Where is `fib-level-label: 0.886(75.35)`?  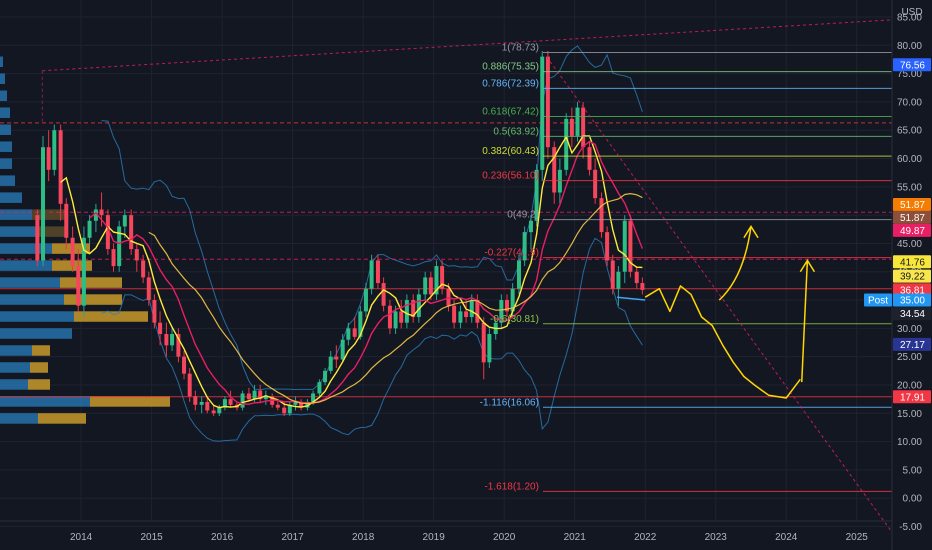 fib-level-label: 0.886(75.35) is located at coordinates (510, 67).